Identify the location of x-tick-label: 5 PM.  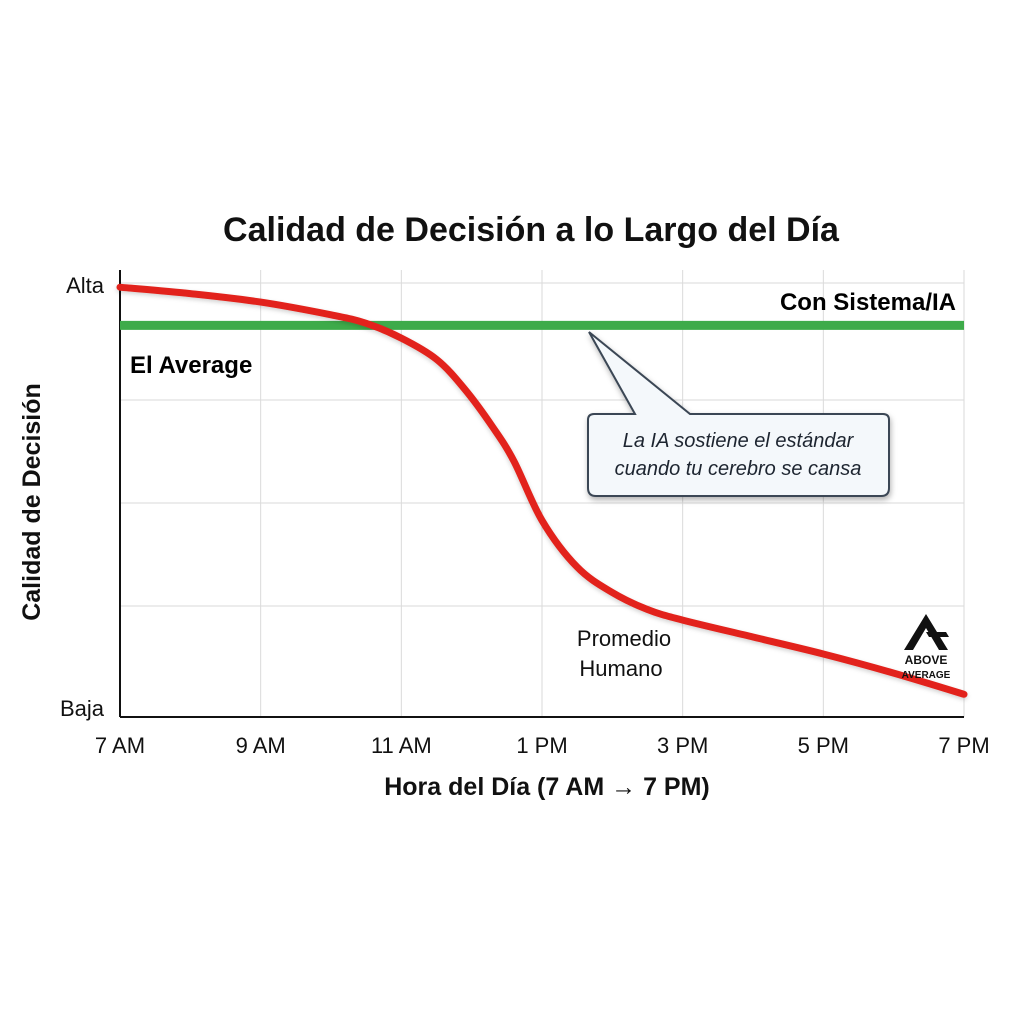
(823, 745).